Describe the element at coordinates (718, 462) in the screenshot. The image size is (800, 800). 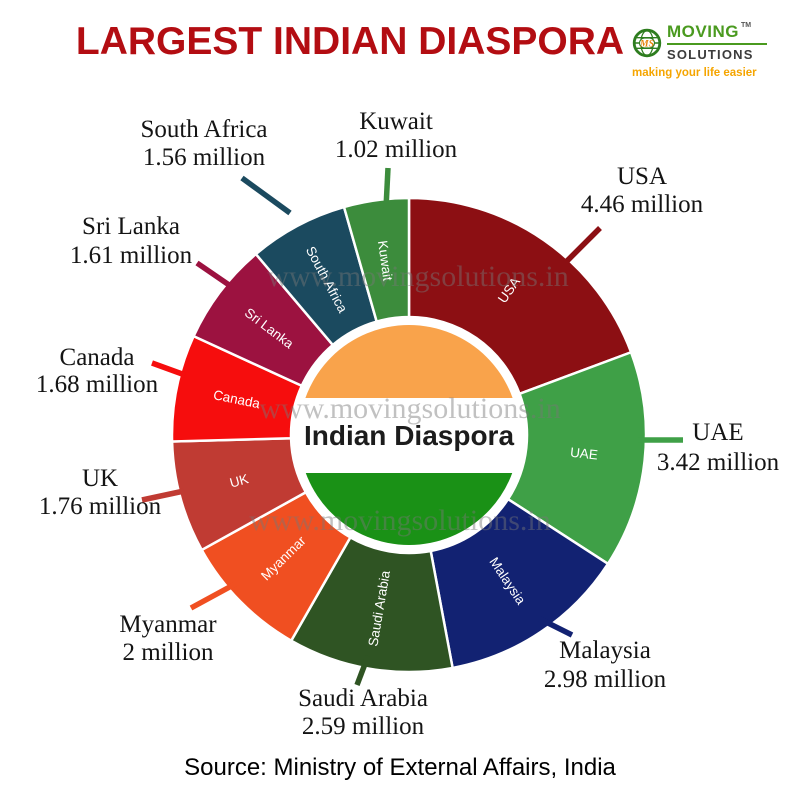
I see `country-value-uae: 3.42 million` at that location.